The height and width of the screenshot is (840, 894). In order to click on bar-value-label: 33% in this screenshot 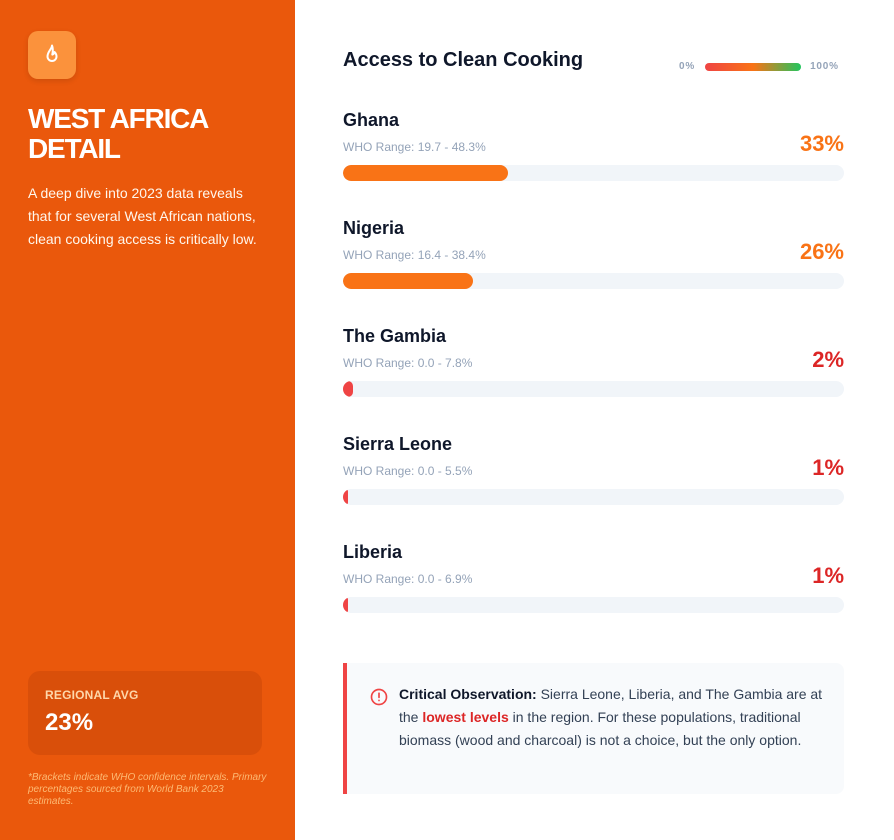, I will do `click(821, 143)`.